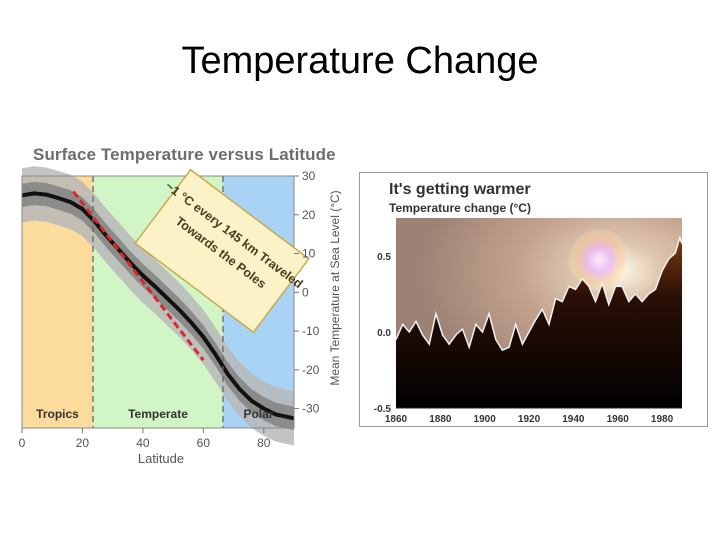 This screenshot has height=540, width=720. I want to click on trend-dashed-line, so click(138, 276).